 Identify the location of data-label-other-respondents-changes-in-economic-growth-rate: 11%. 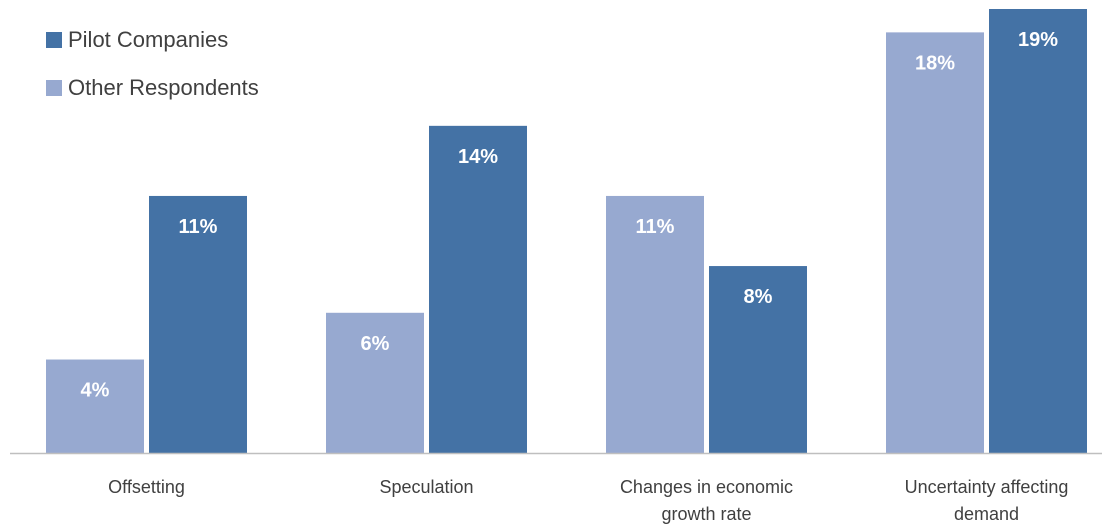
(655, 227).